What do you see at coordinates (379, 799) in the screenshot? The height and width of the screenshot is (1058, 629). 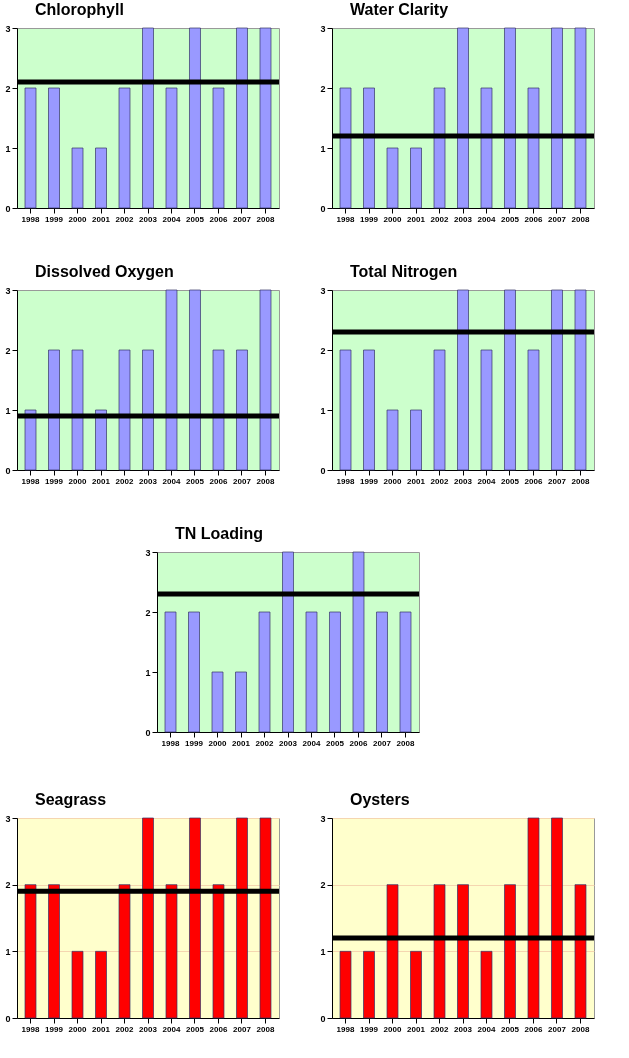 I see `chart-title: Oysters` at bounding box center [379, 799].